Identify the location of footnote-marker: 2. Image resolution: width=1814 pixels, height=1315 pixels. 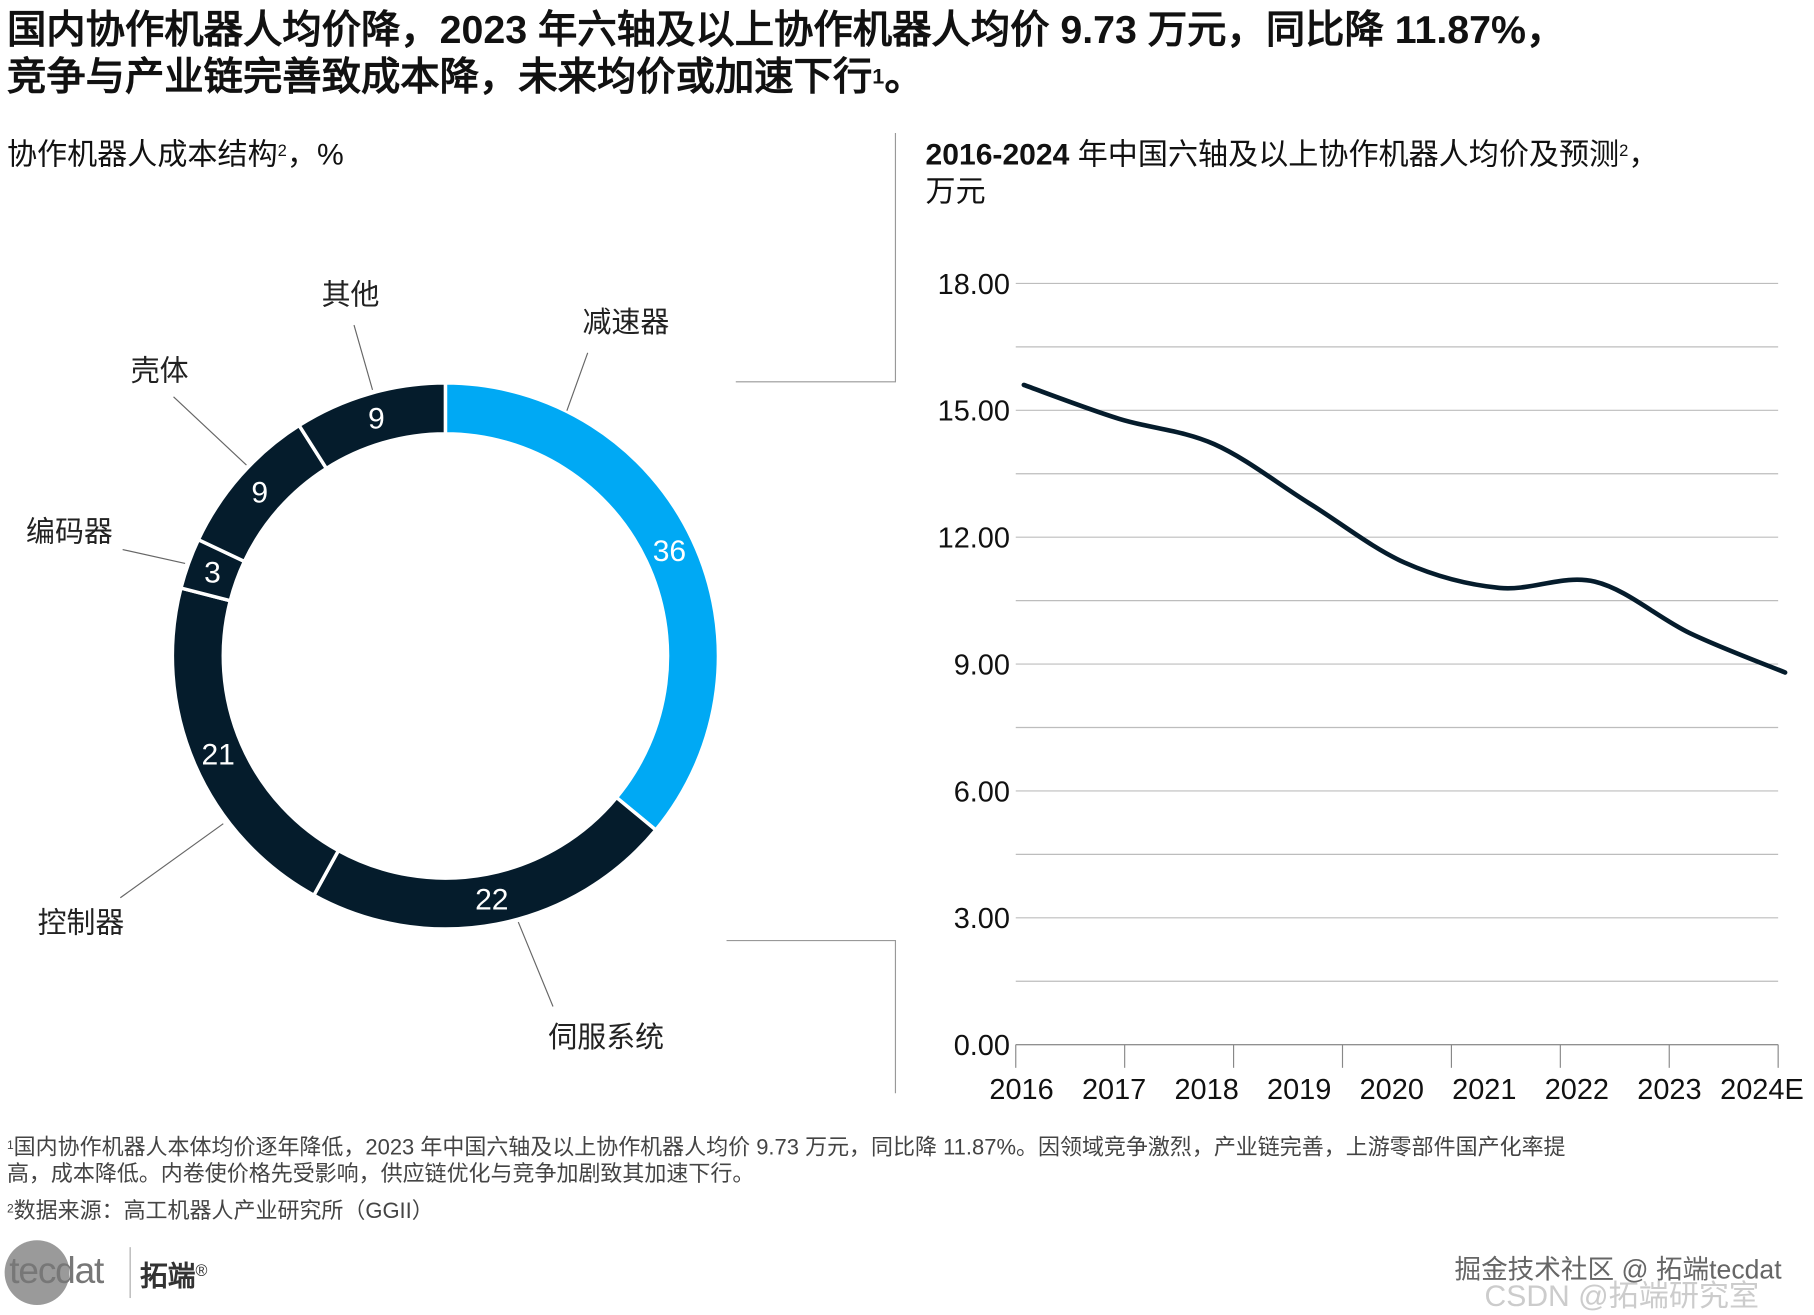
(10, 1209).